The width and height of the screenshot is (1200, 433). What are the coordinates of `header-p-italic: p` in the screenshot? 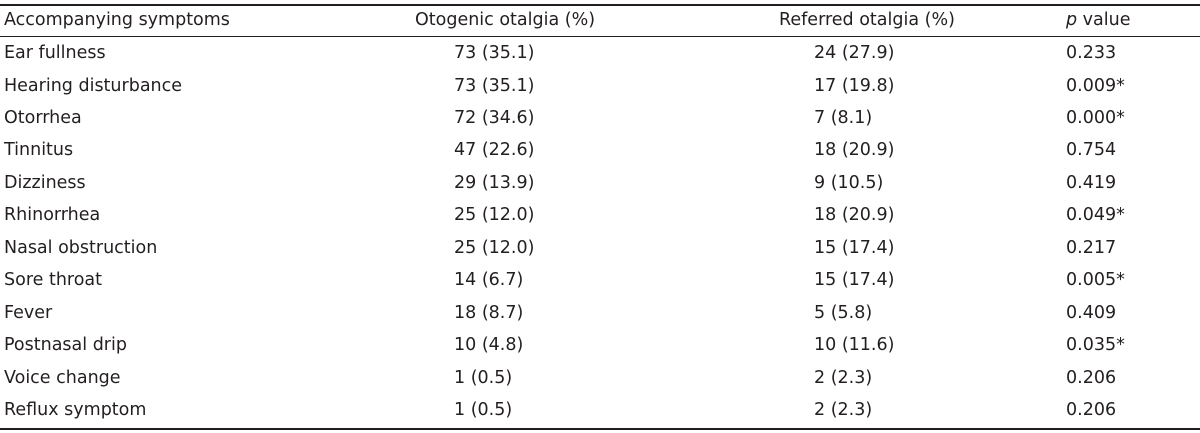 It's located at (1072, 20).